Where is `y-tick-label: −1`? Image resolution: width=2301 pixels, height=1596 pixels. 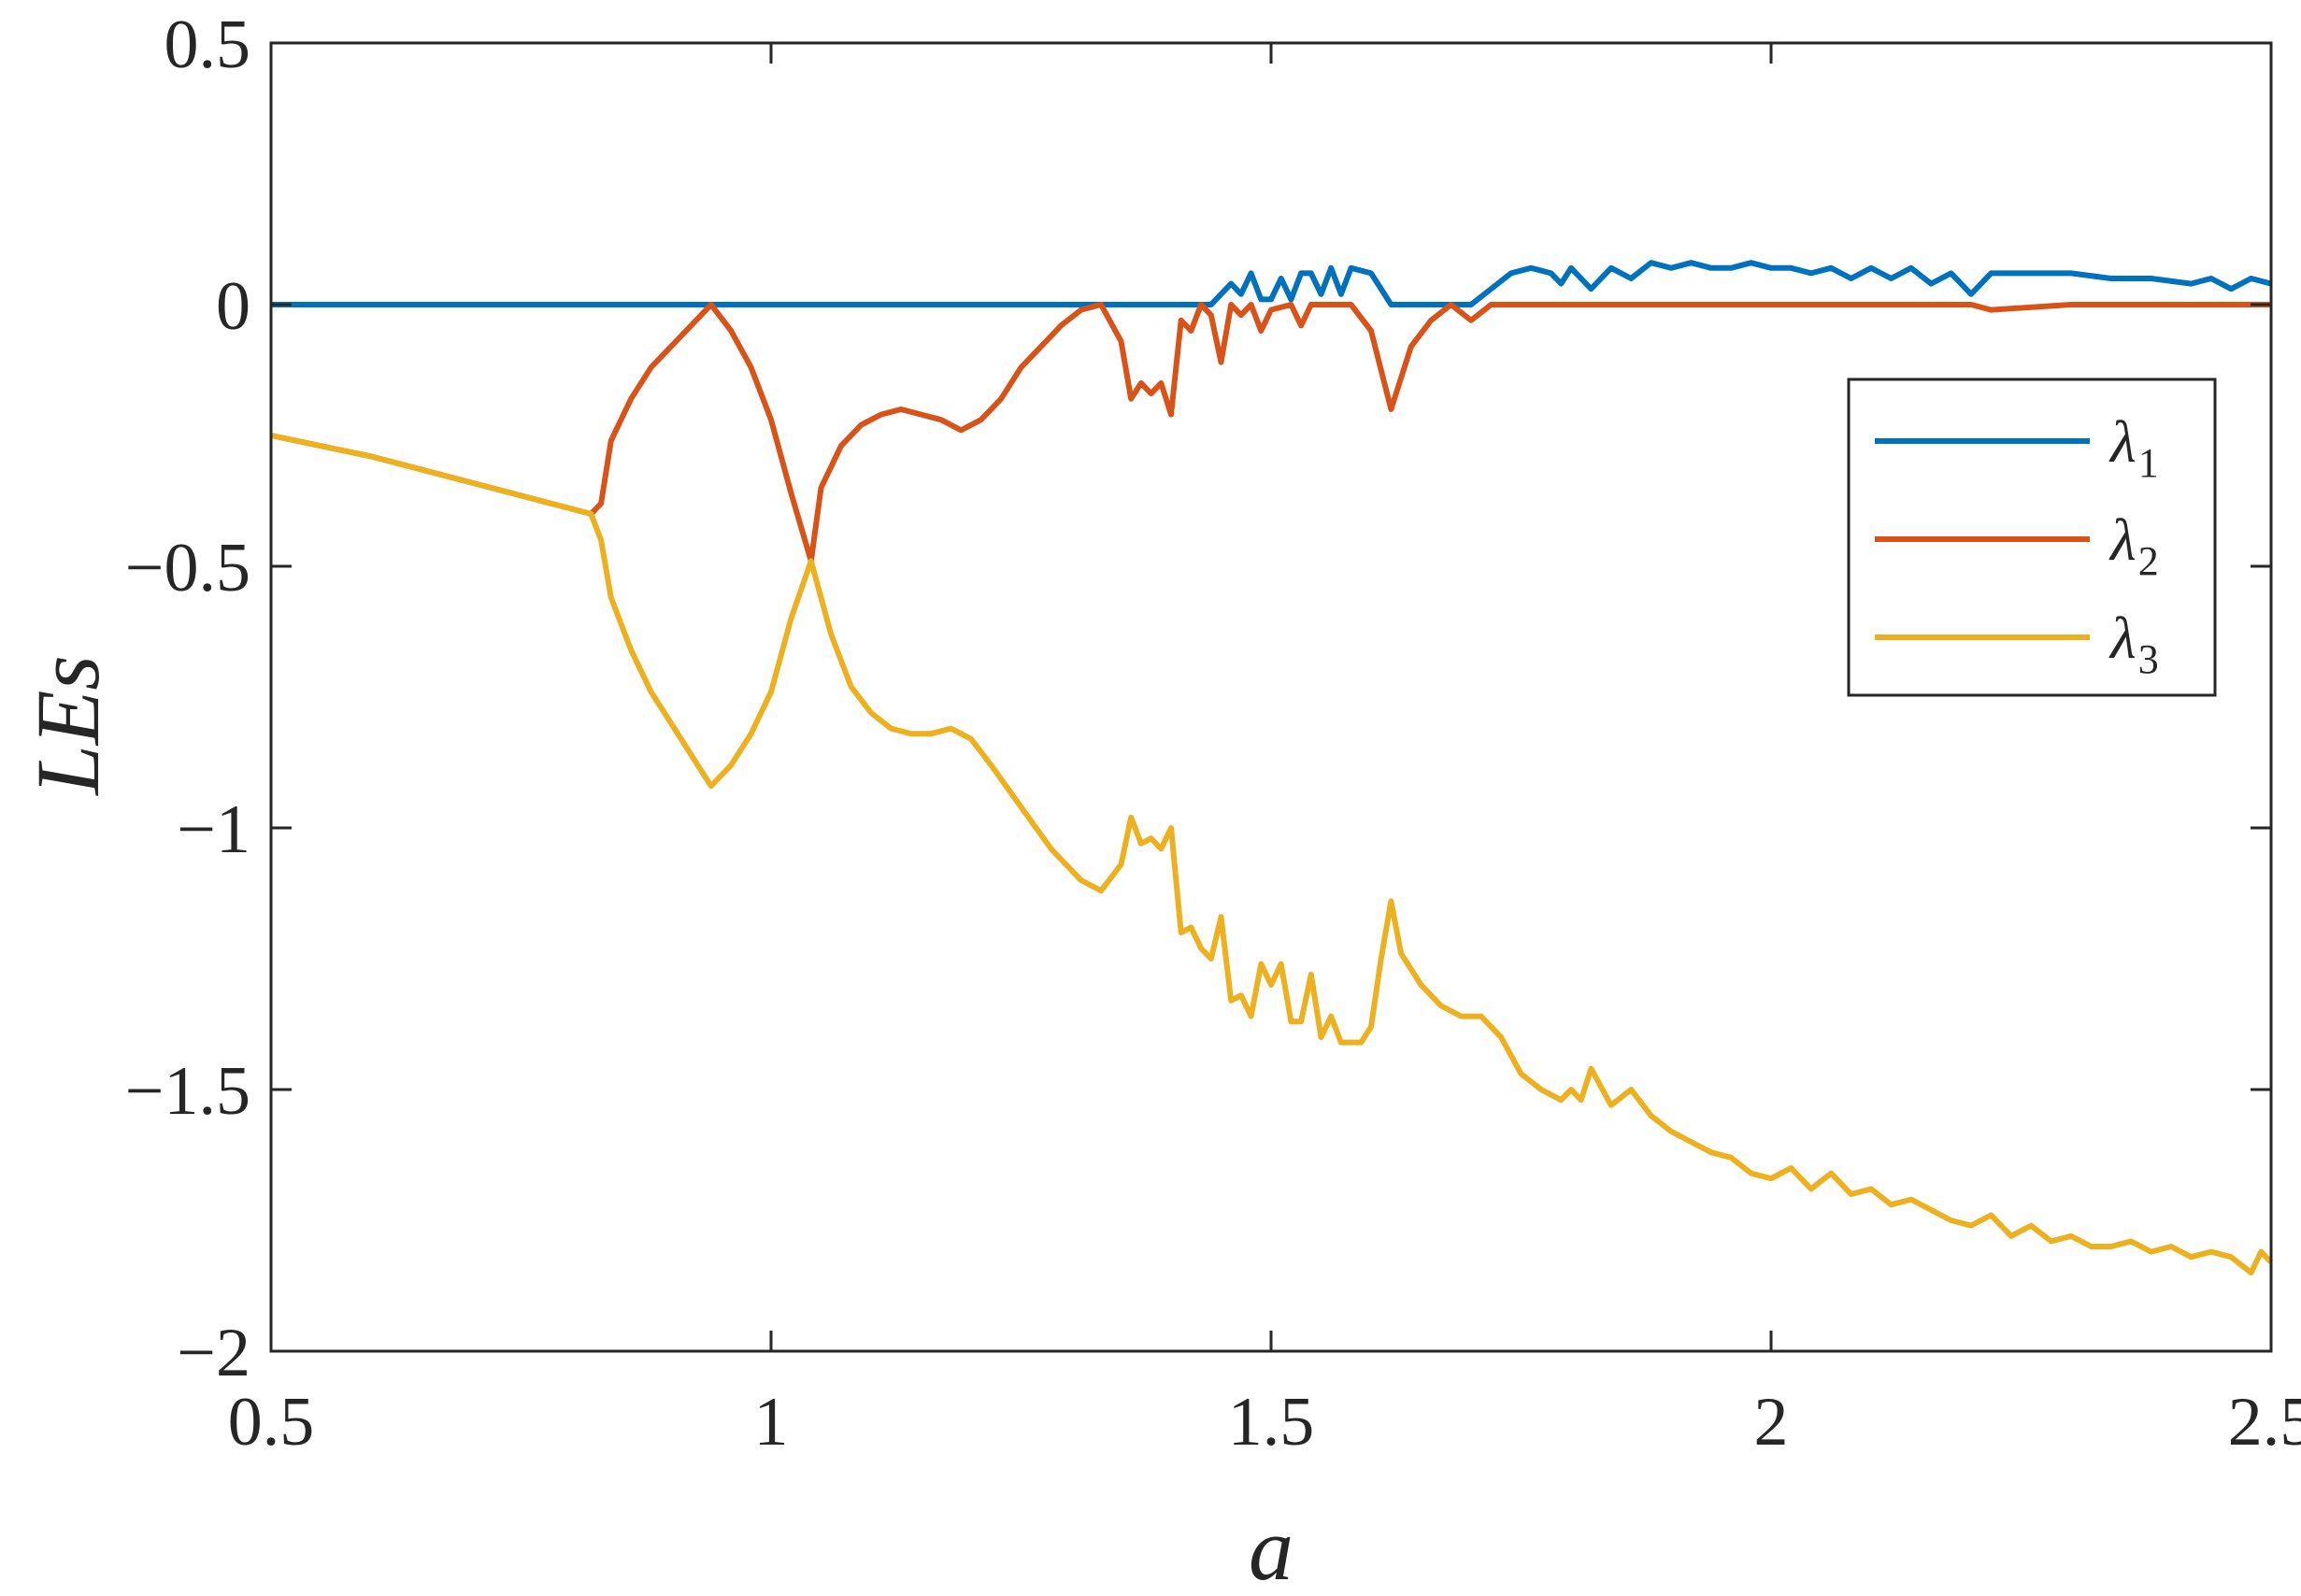
y-tick-label: −1 is located at coordinates (213, 829).